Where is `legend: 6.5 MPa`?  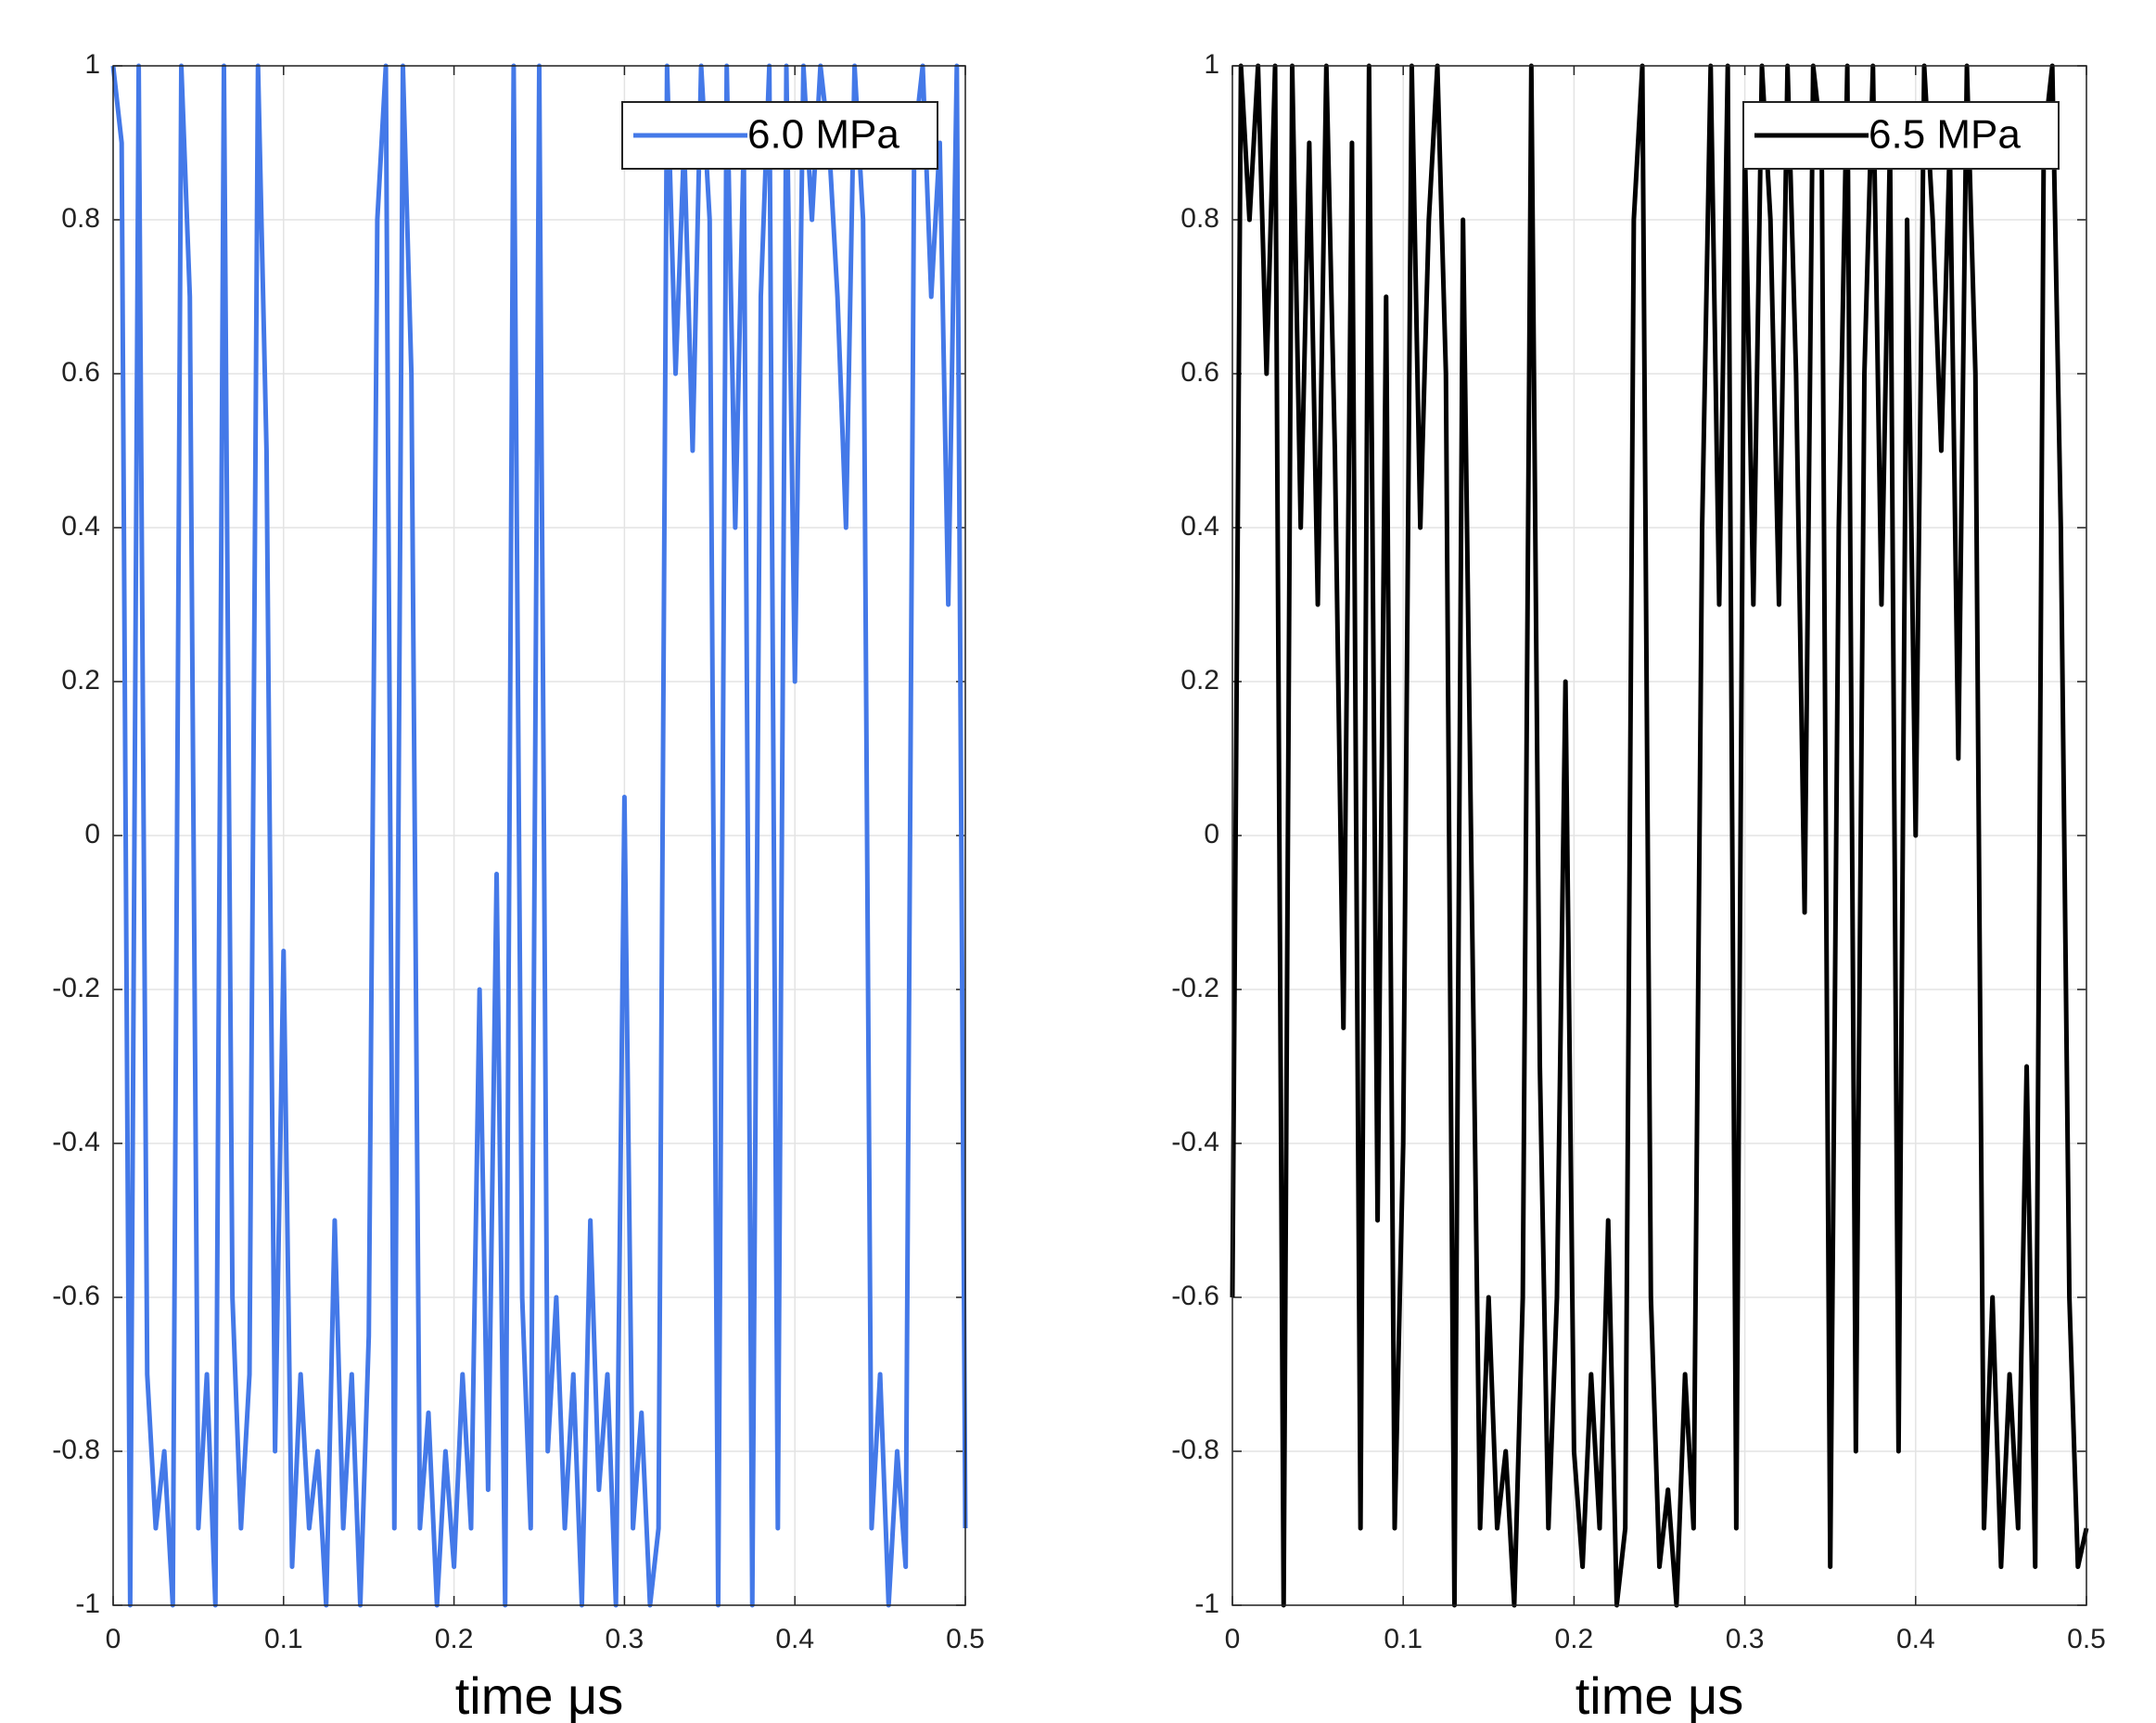
legend: 6.5 MPa is located at coordinates (1901, 136).